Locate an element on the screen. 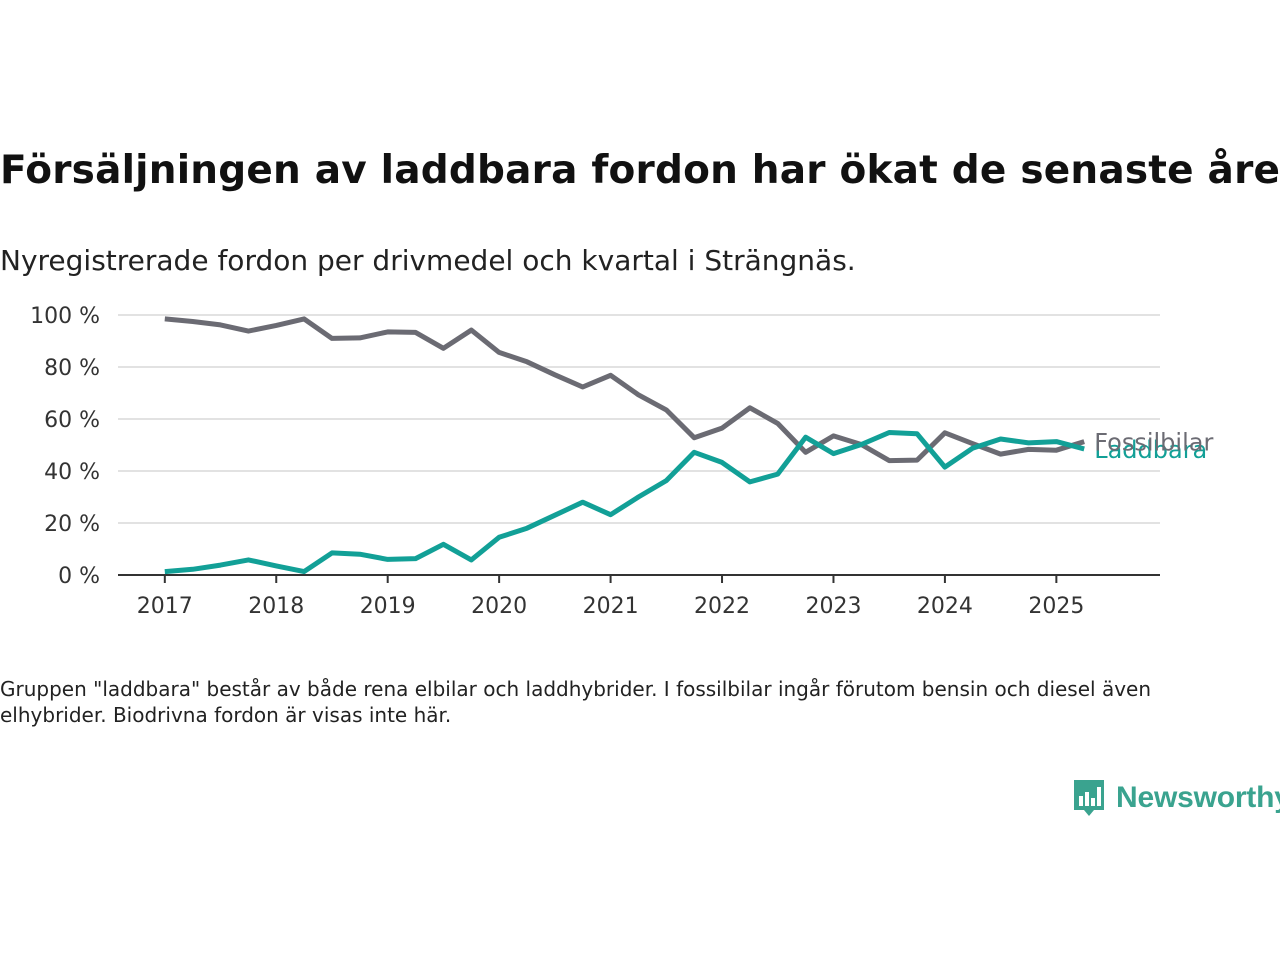 The image size is (1280, 960). x-tick-label: 2025 is located at coordinates (1056, 606).